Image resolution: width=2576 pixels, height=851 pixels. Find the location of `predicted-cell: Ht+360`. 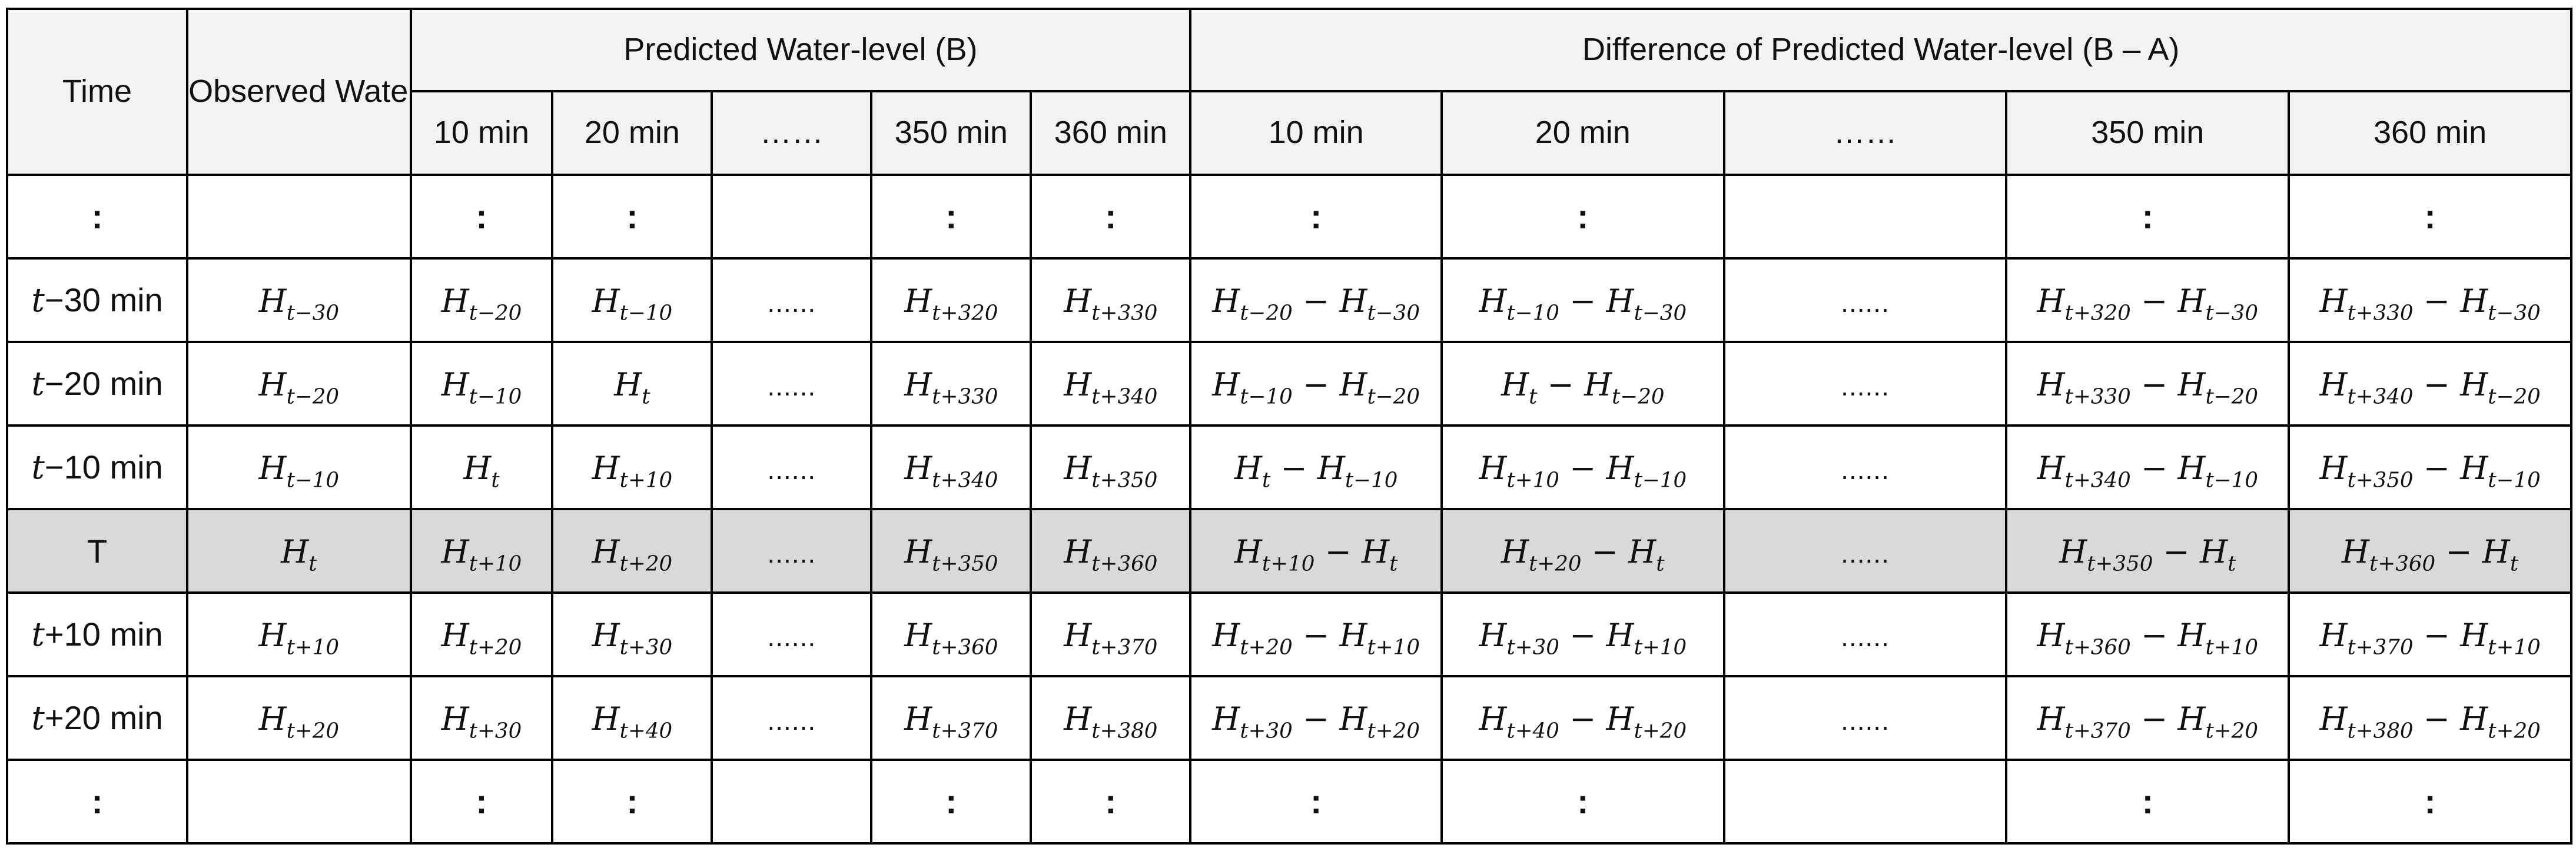

predicted-cell: Ht+360 is located at coordinates (1111, 551).